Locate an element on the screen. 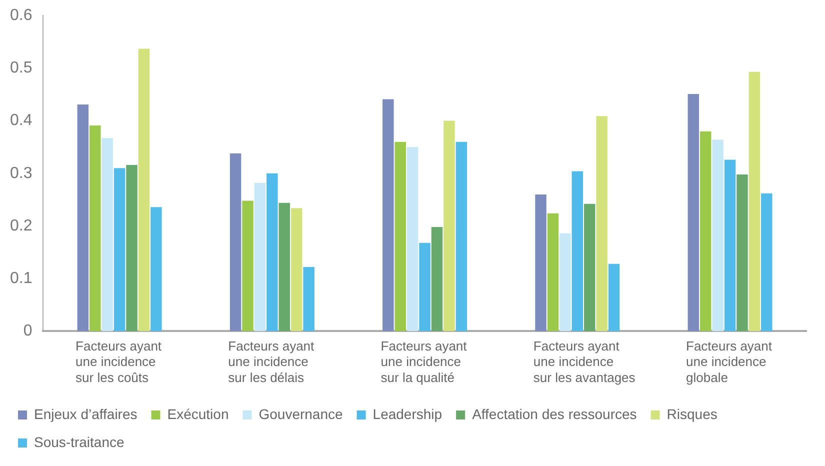 The image size is (825, 466). legend-label: Enjeux d’affaires is located at coordinates (86, 414).